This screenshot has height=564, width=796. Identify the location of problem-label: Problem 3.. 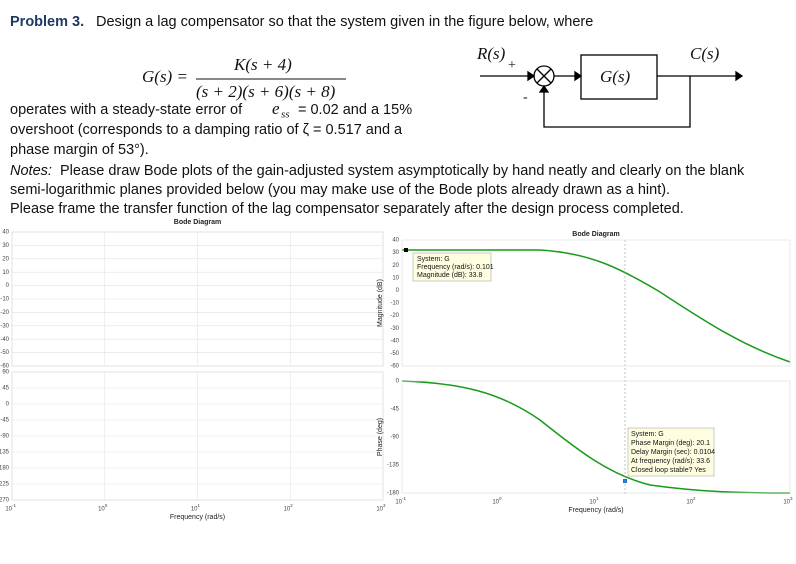
(47, 22).